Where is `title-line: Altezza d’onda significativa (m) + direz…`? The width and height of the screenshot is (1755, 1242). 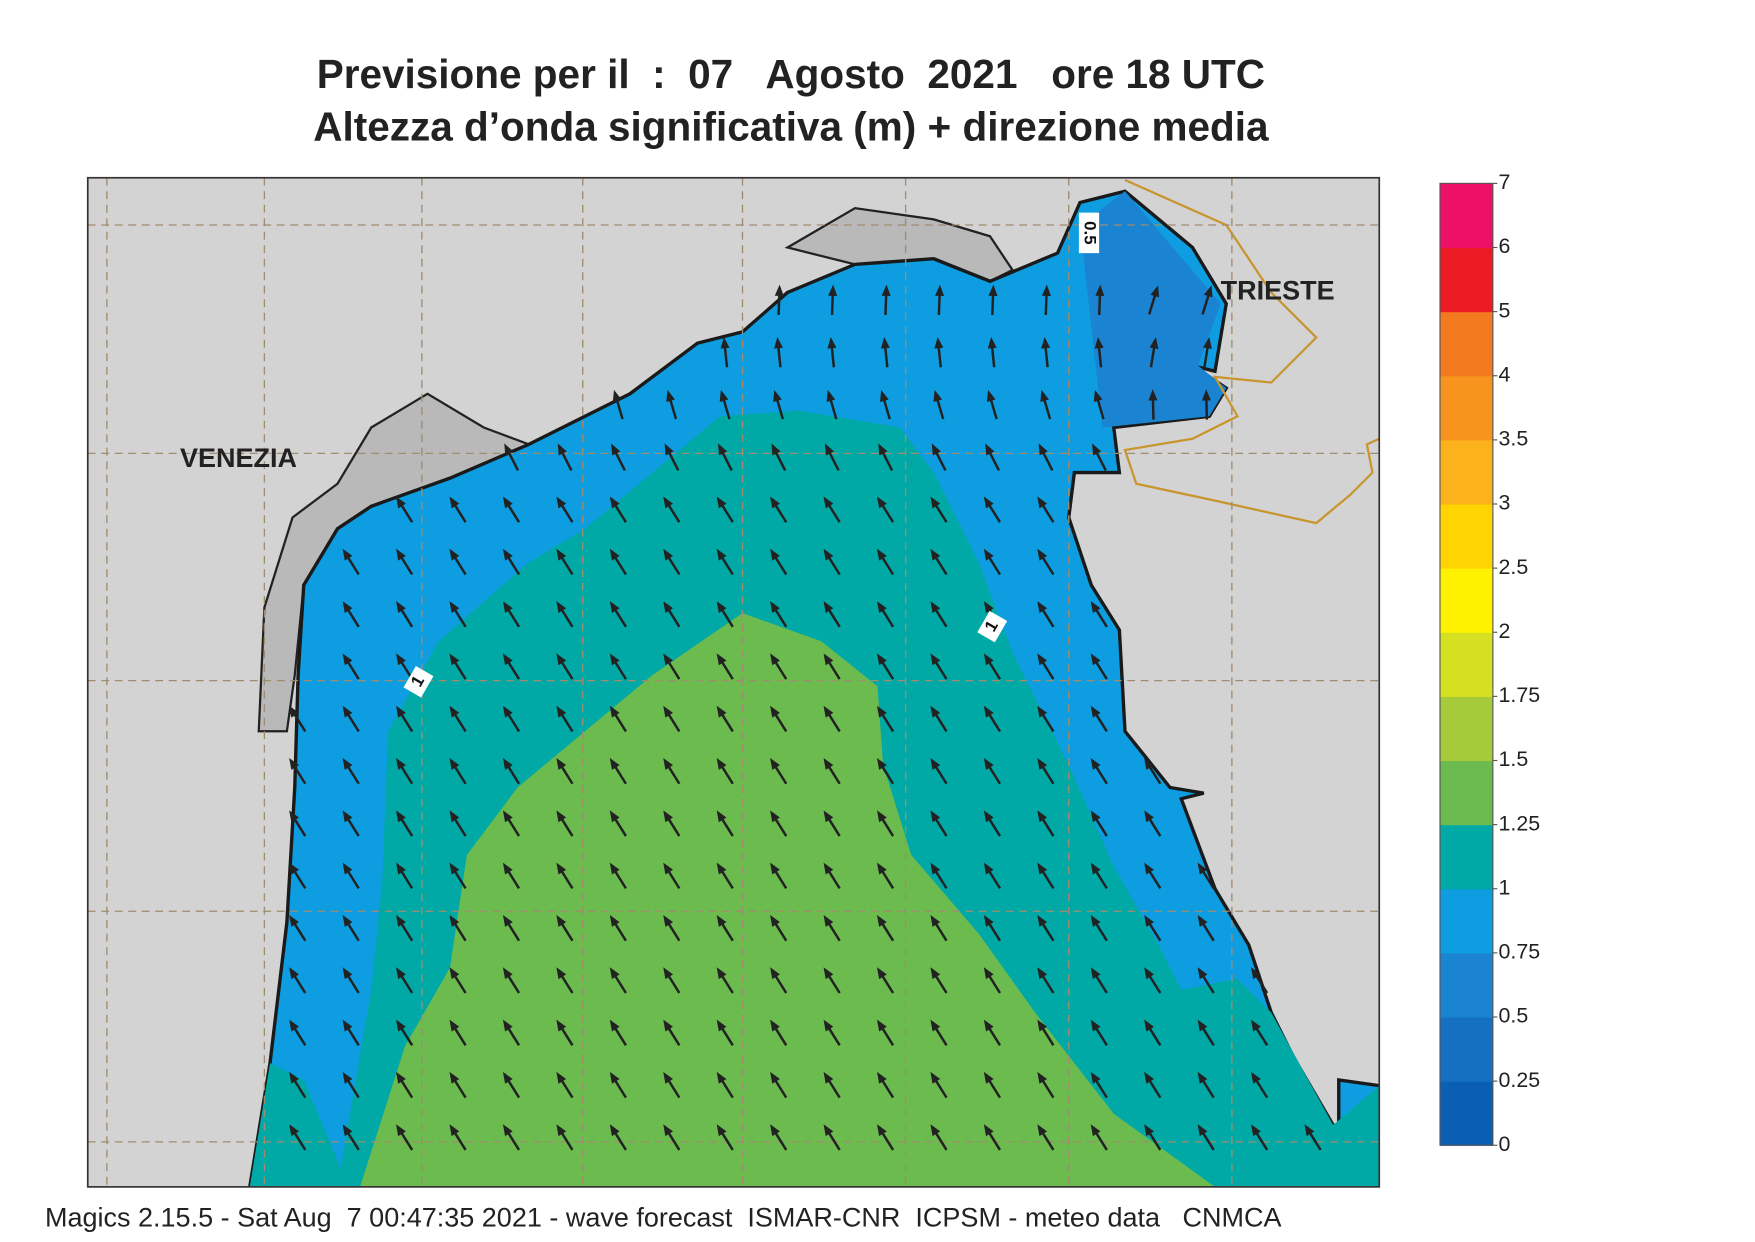
title-line: Altezza d’onda significativa (m) + direz… is located at coordinates (791, 127).